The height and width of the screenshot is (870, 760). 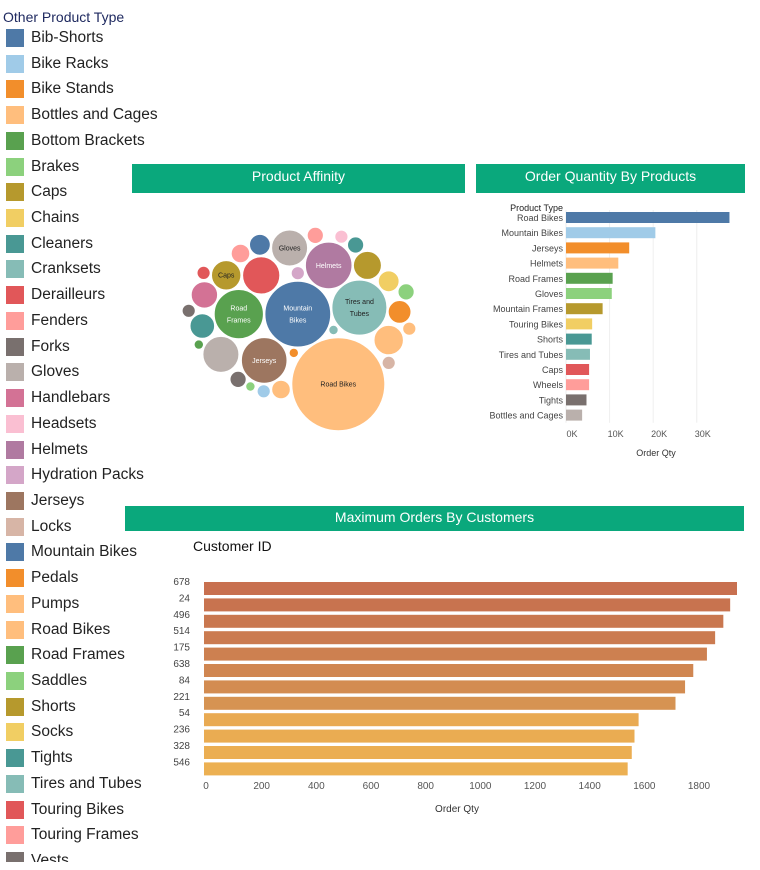 I want to click on legend-label: Shorts, so click(x=53, y=706).